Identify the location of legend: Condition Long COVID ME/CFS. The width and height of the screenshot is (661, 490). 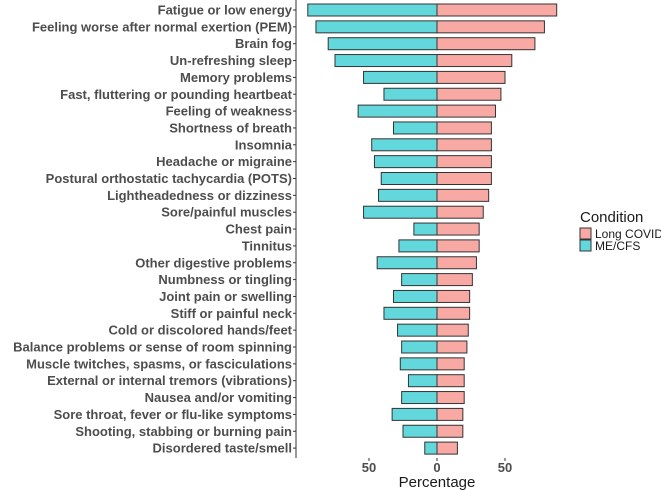
(620, 231).